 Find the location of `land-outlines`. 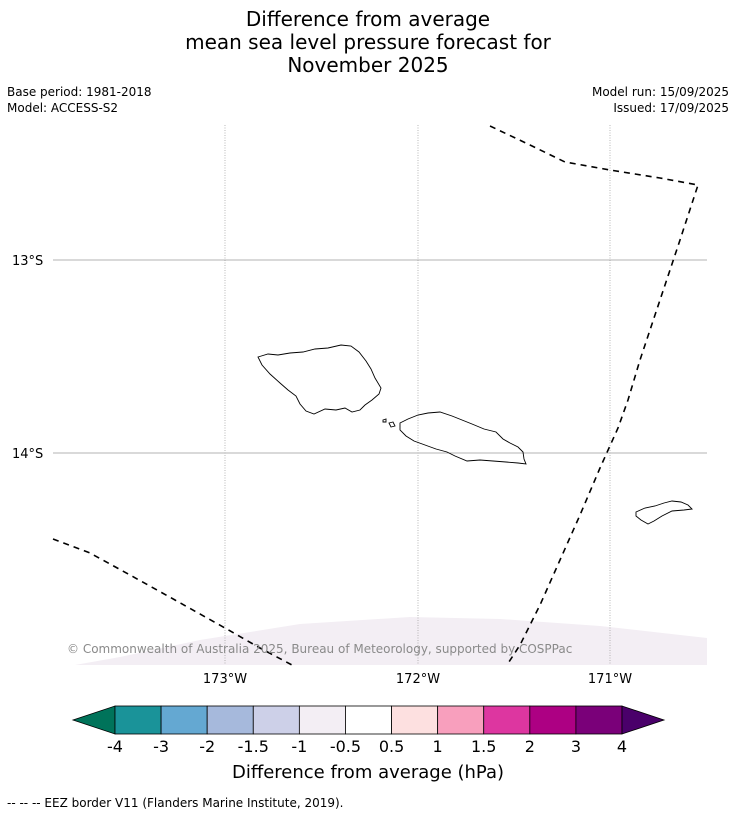

land-outlines is located at coordinates (475, 434).